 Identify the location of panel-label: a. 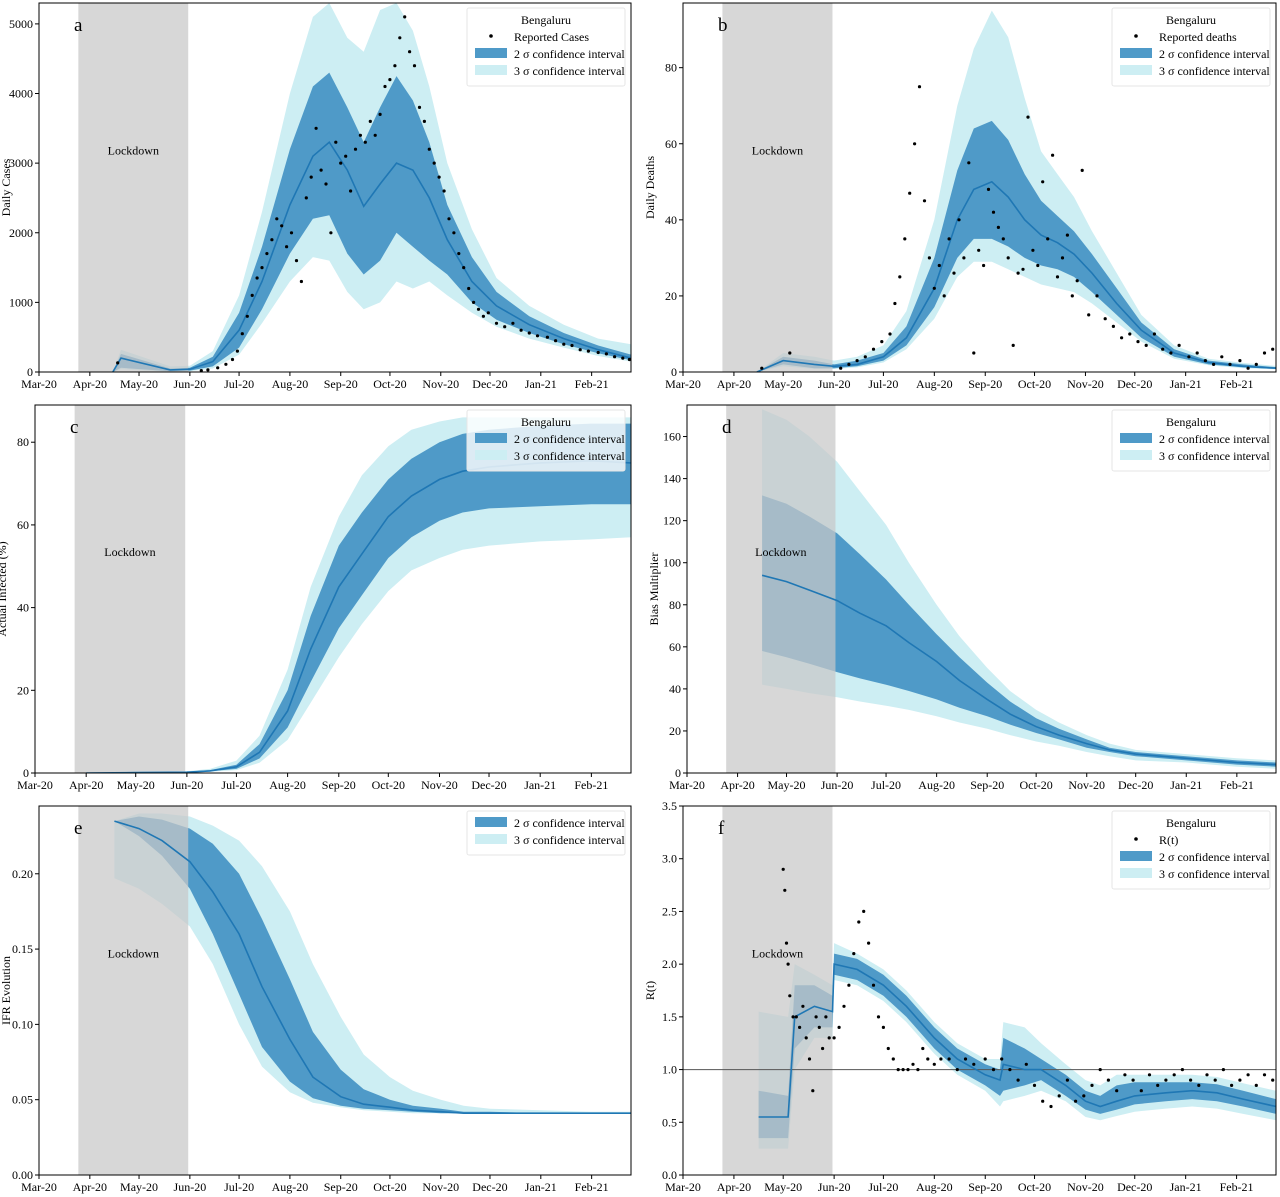
(78, 25).